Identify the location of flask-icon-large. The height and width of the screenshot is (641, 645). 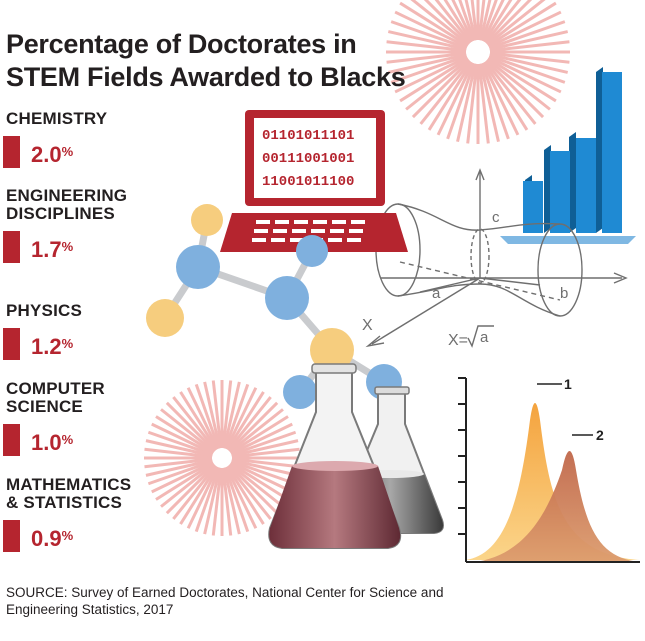
(335, 456).